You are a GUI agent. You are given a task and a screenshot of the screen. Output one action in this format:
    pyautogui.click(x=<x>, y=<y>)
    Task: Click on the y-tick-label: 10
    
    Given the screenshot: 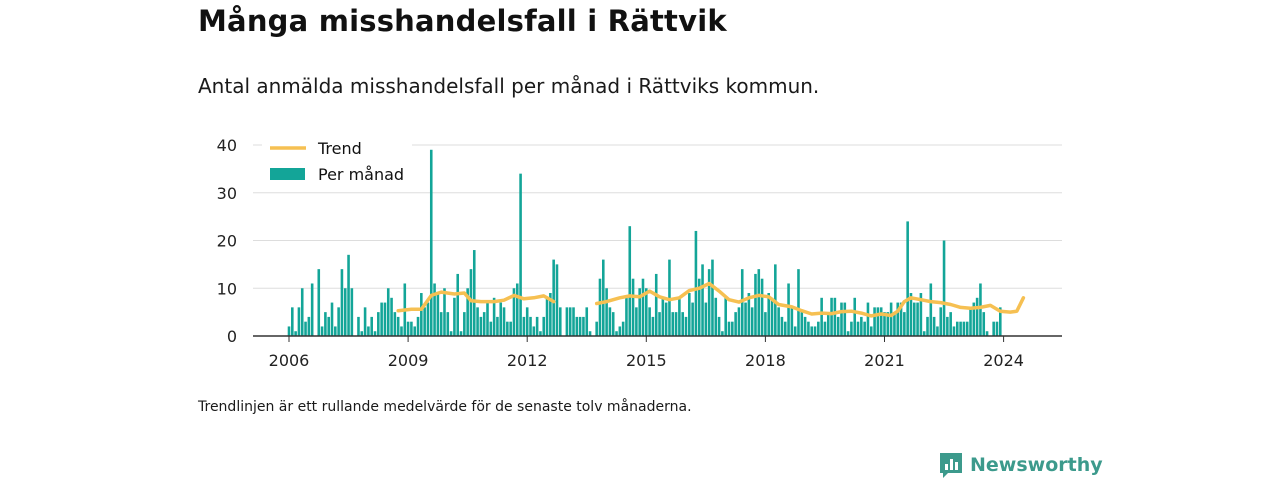 What is the action you would take?
    pyautogui.click(x=227, y=288)
    